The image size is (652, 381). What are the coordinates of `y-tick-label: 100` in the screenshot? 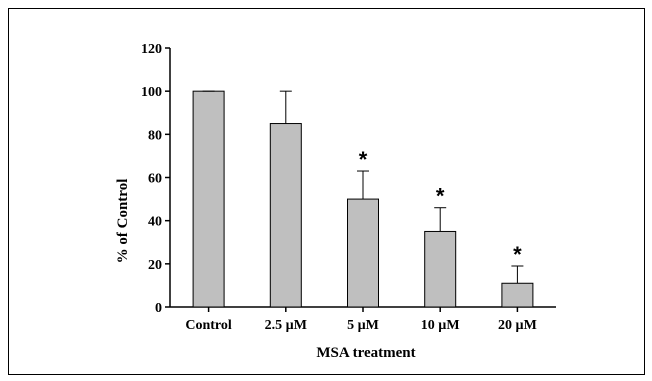 It's located at (151, 92).